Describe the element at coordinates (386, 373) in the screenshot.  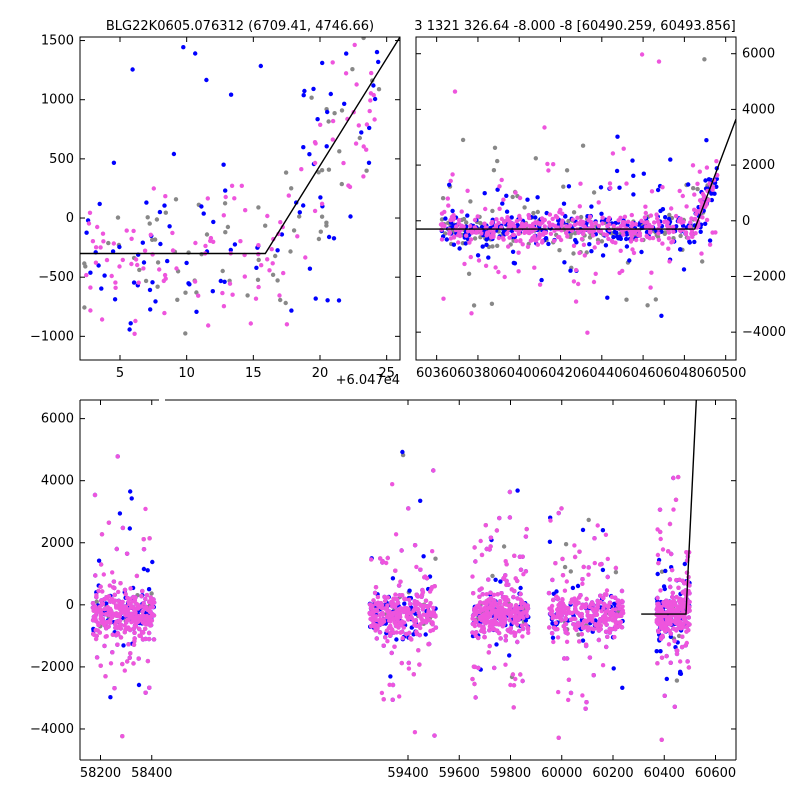
I see `x-tick-label: 25` at that location.